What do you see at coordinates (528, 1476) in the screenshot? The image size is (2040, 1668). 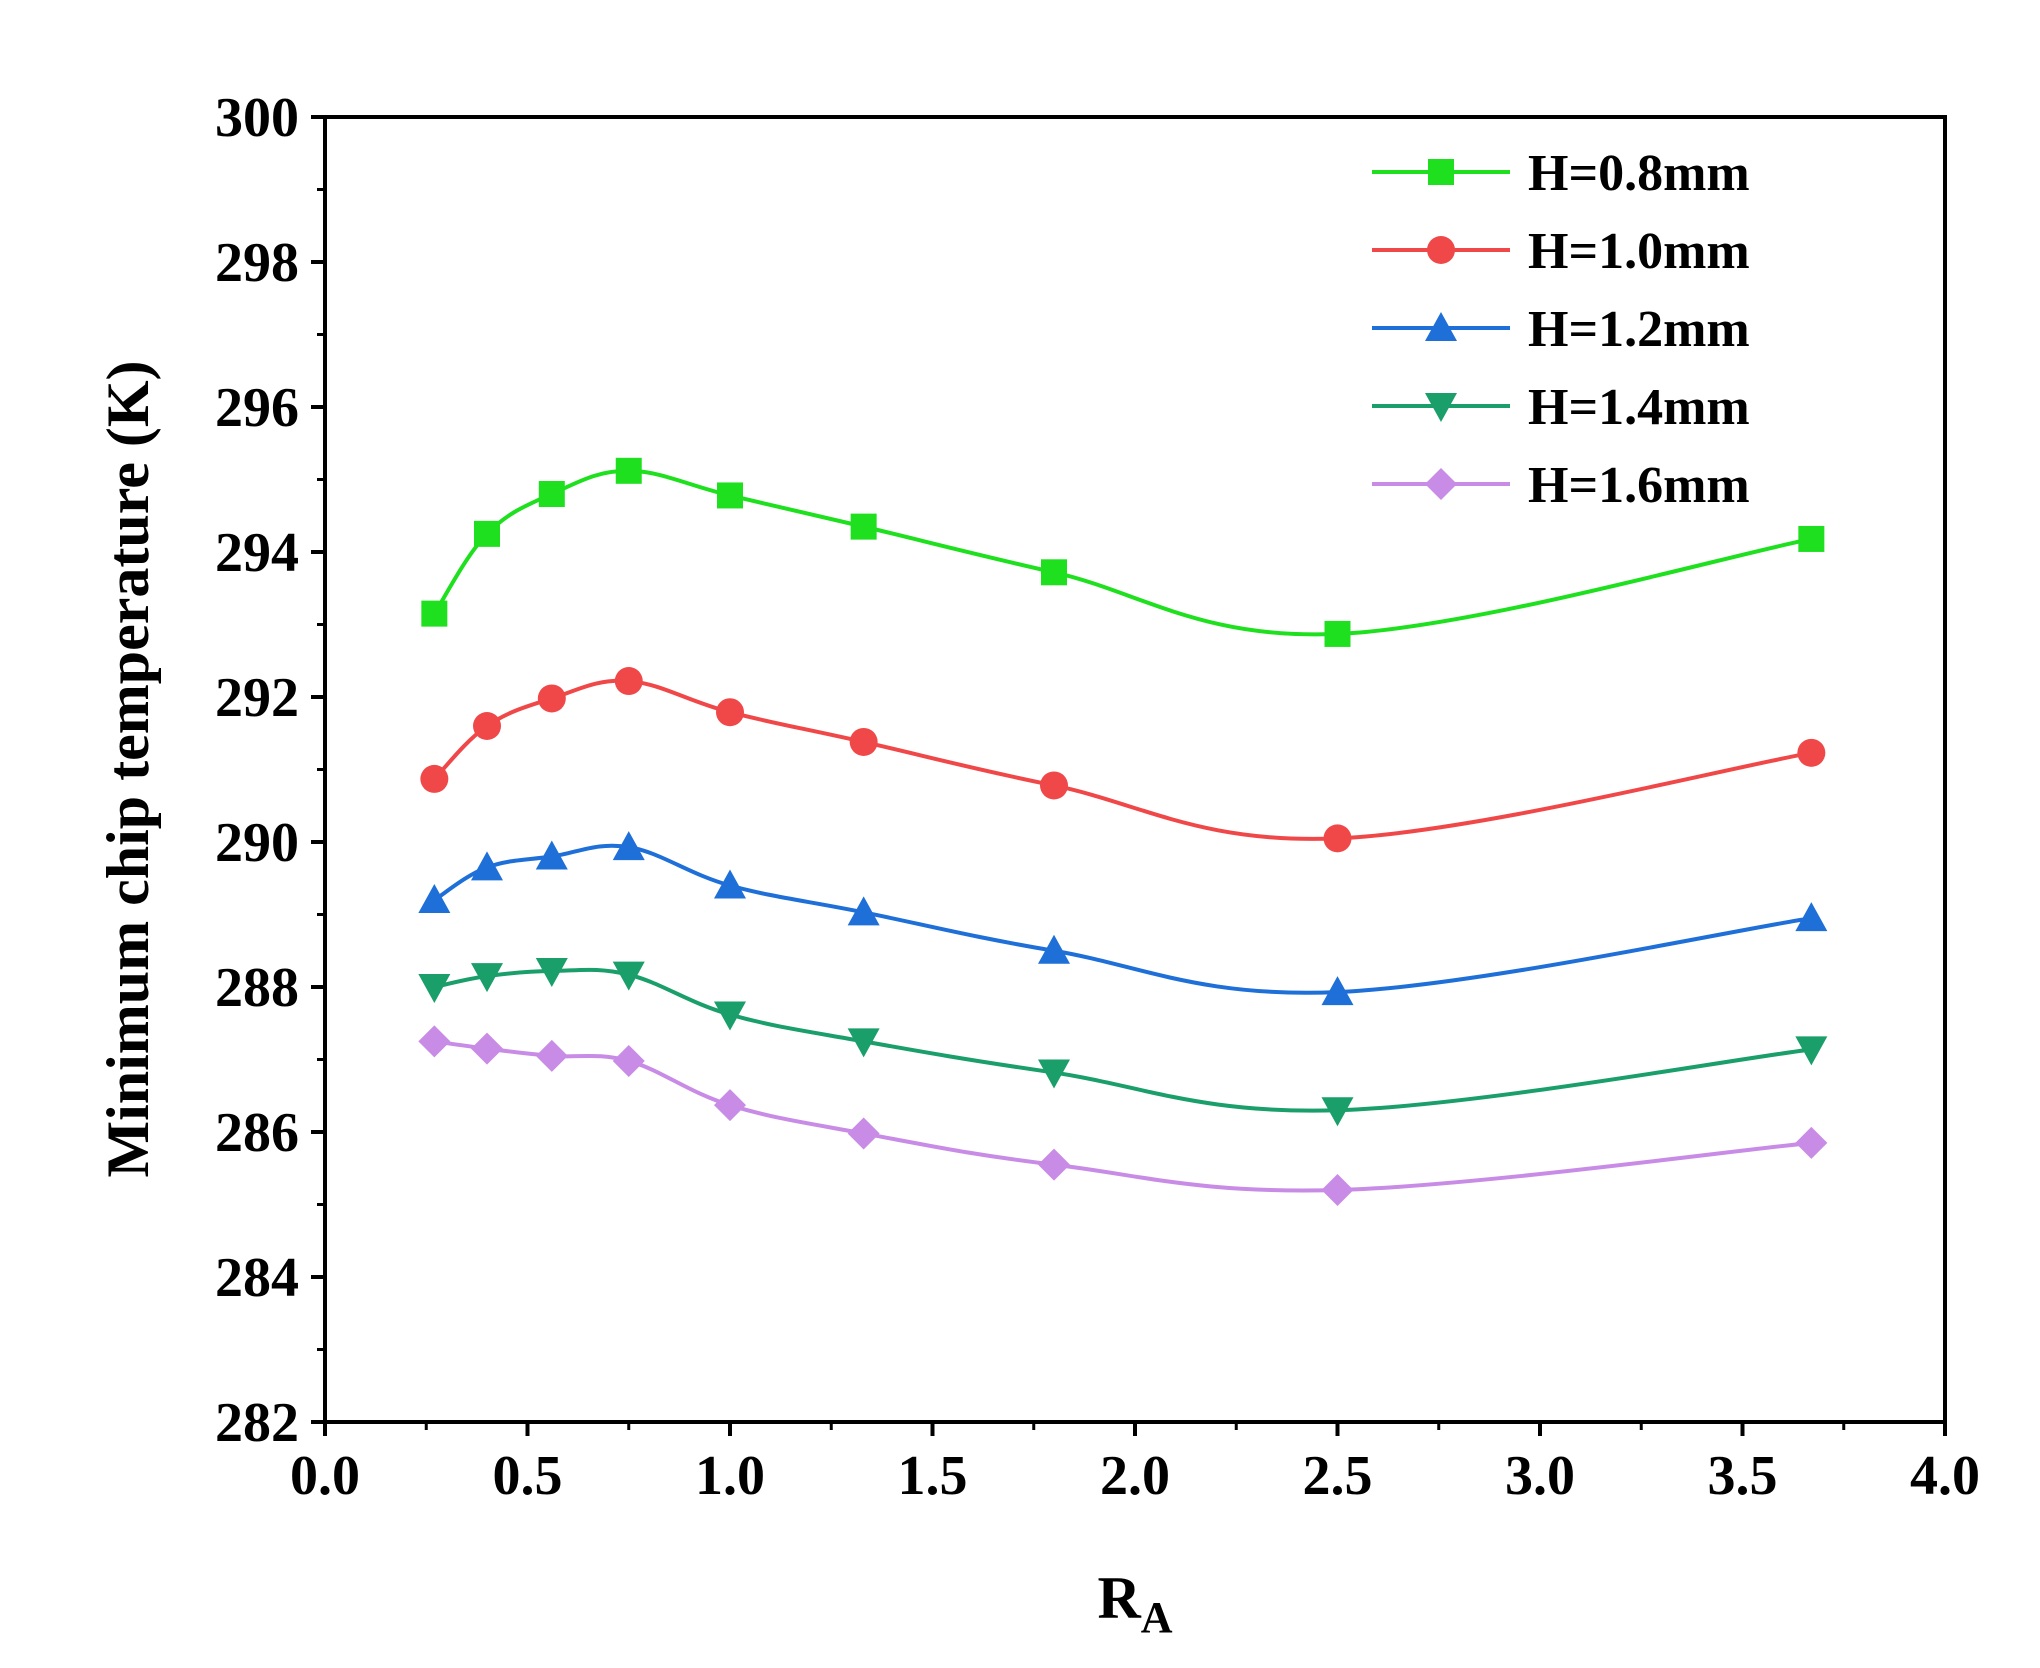 I see `x-tick-label: 0.5` at bounding box center [528, 1476].